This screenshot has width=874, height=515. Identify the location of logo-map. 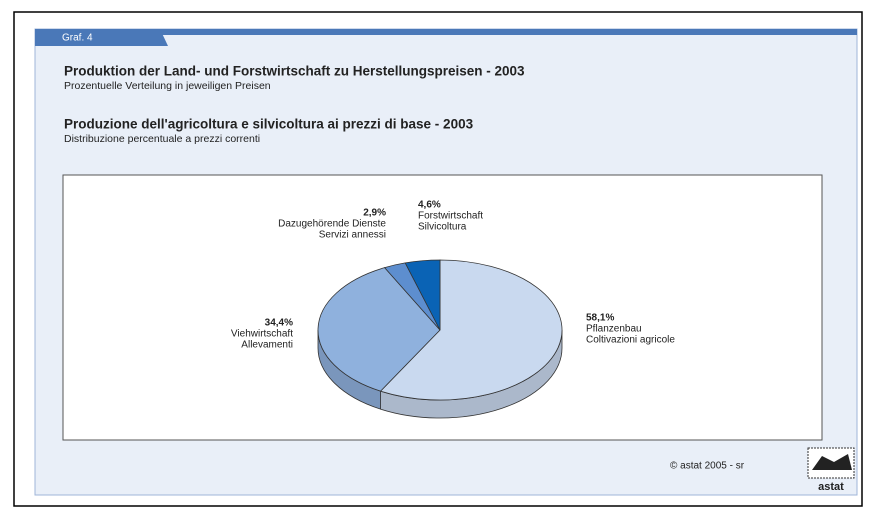
(832, 462).